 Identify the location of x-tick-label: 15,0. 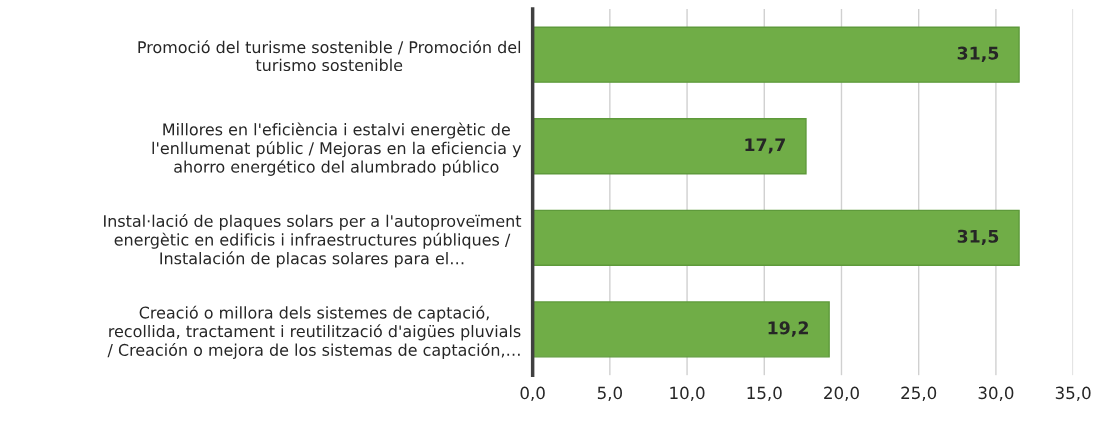
(764, 393).